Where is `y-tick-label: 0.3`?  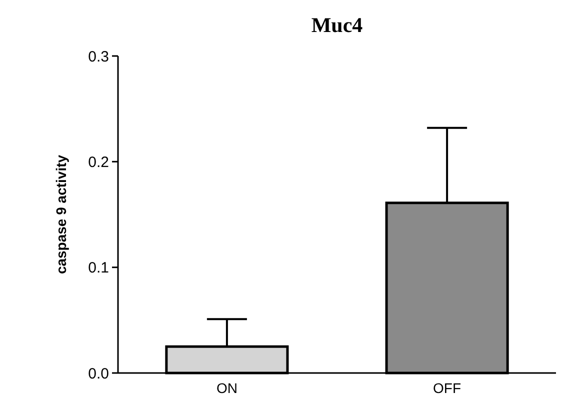 y-tick-label: 0.3 is located at coordinates (98, 57).